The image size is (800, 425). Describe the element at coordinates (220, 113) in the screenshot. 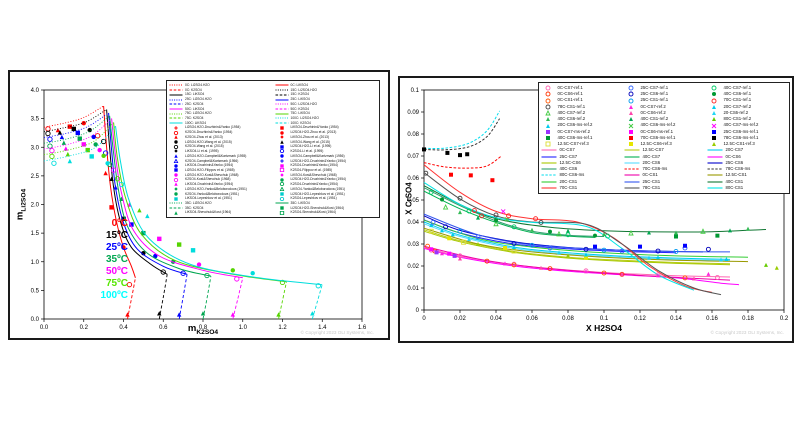

I see `legend-entry: 75C: Li2SO4.H2O` at that location.